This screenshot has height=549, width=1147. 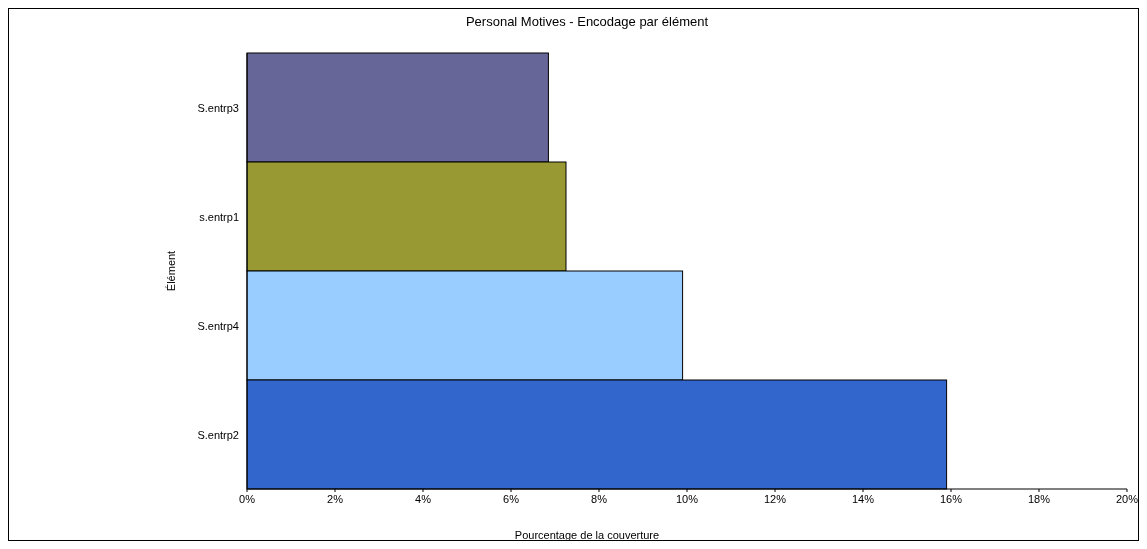 What do you see at coordinates (335, 499) in the screenshot?
I see `x-tick-label: 2%` at bounding box center [335, 499].